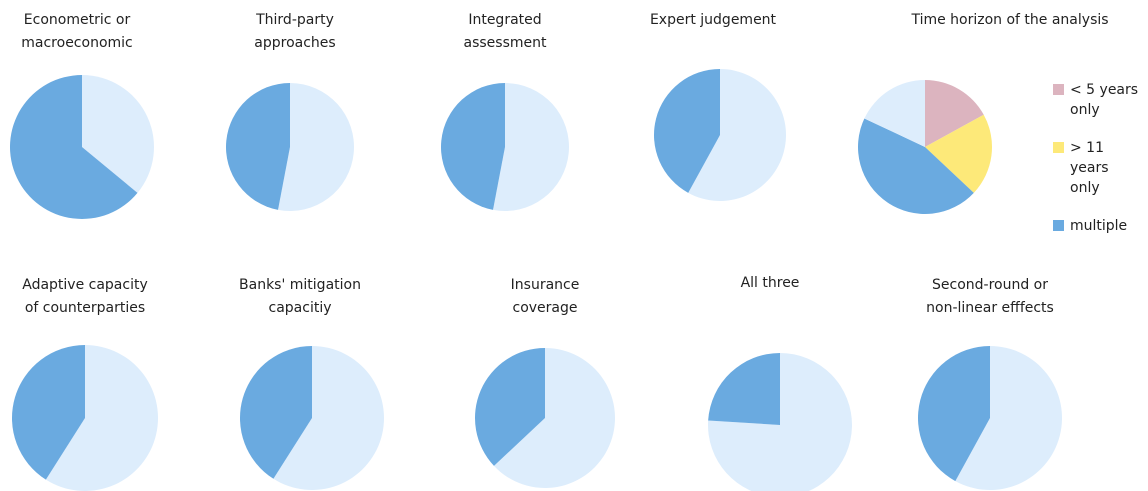 The image size is (1148, 491). Describe the element at coordinates (713, 20) in the screenshot. I see `chart-title: Expert judgement` at that location.